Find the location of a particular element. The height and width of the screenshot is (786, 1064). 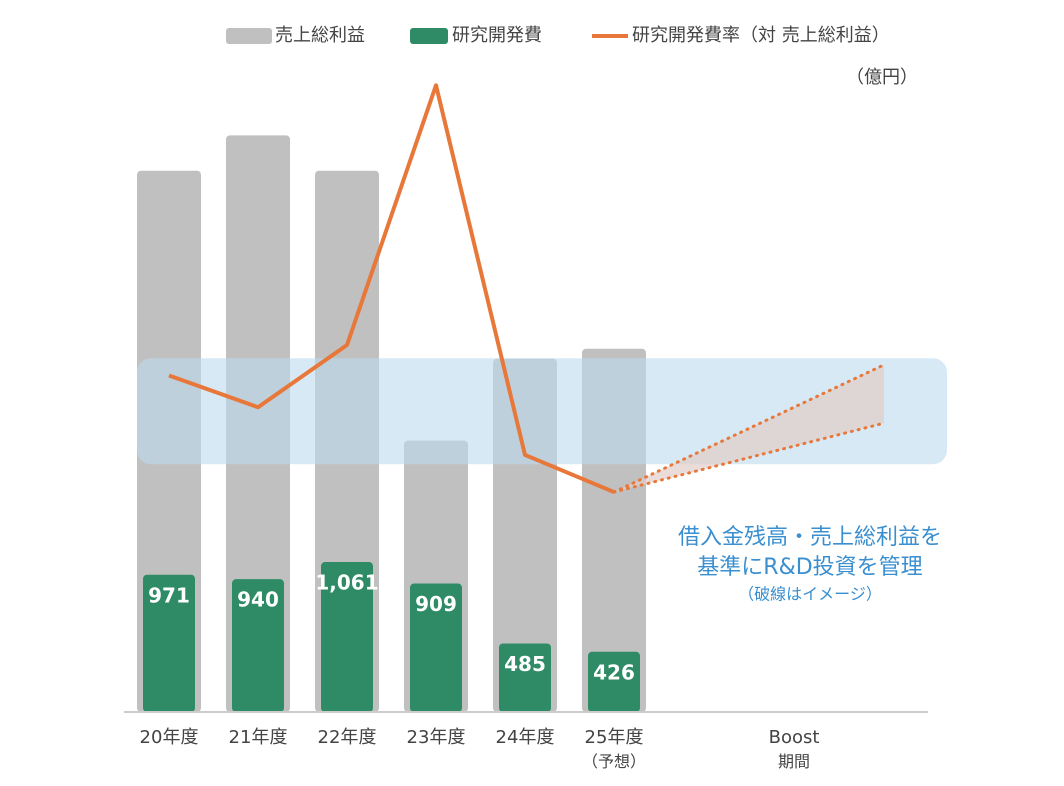

x-tick-label-line: 20年度 is located at coordinates (169, 737).